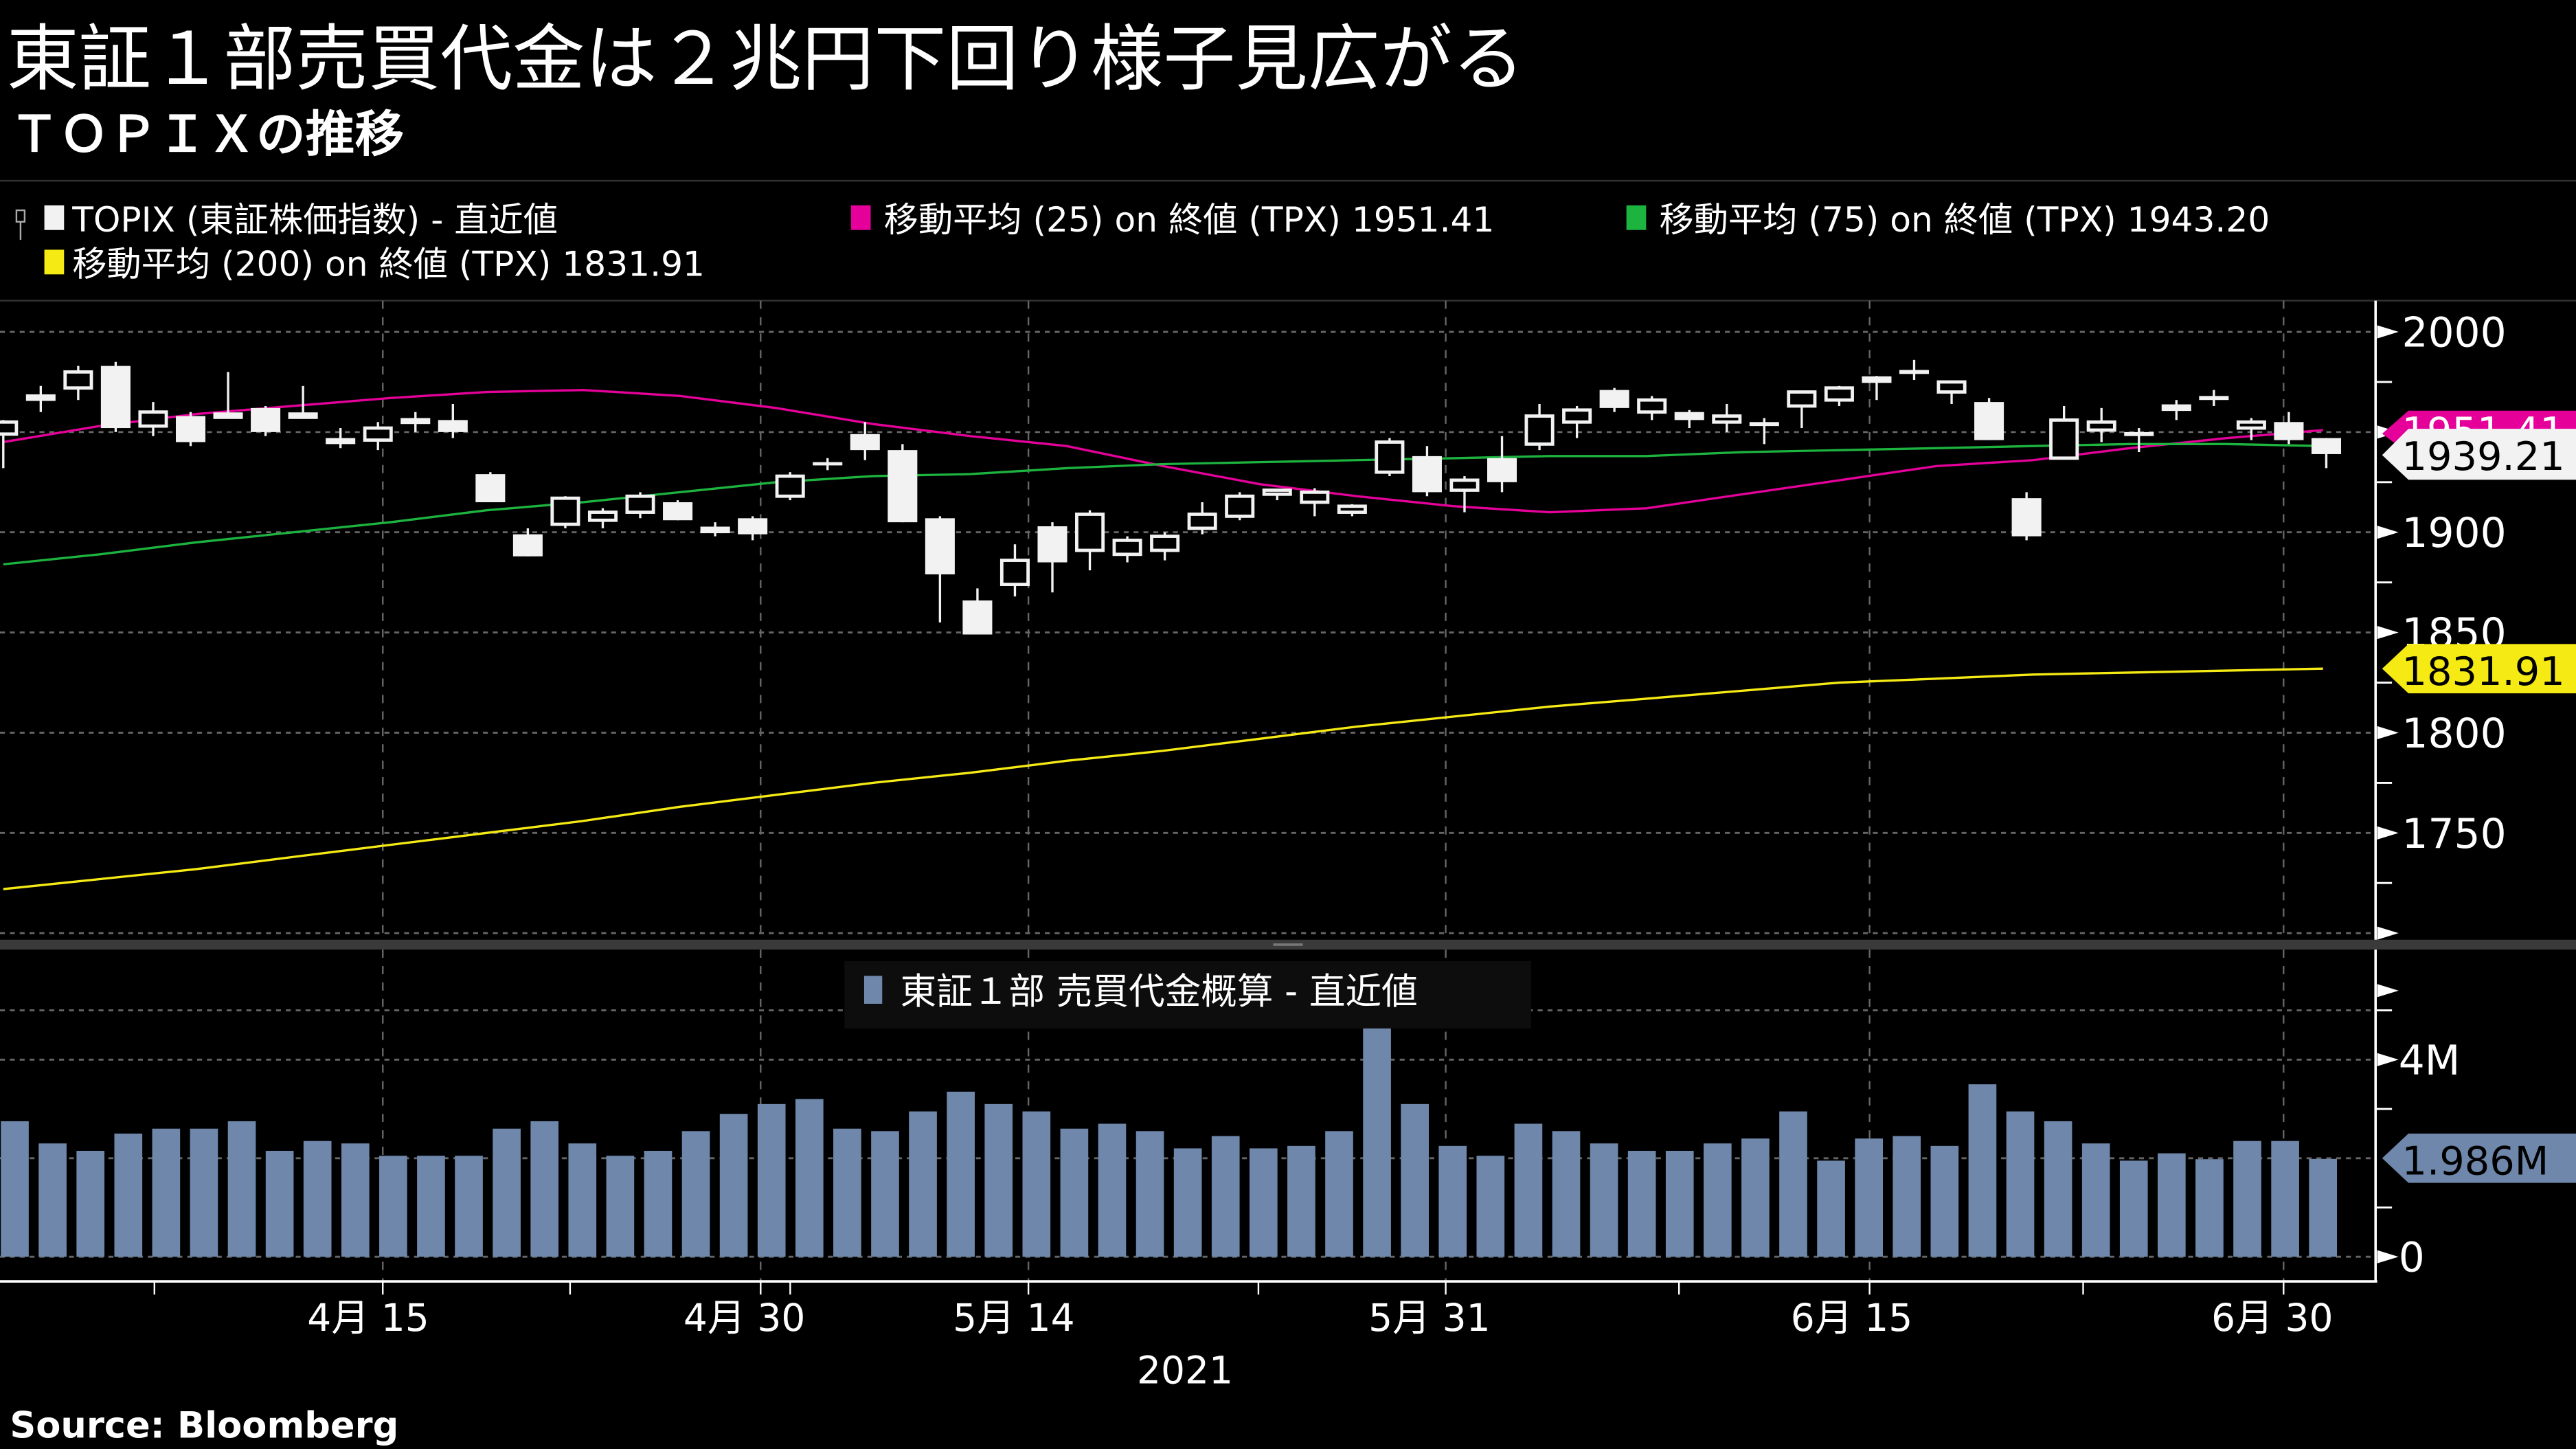 The image size is (2576, 1449). Describe the element at coordinates (2412, 1258) in the screenshot. I see `svg-text: 0` at that location.